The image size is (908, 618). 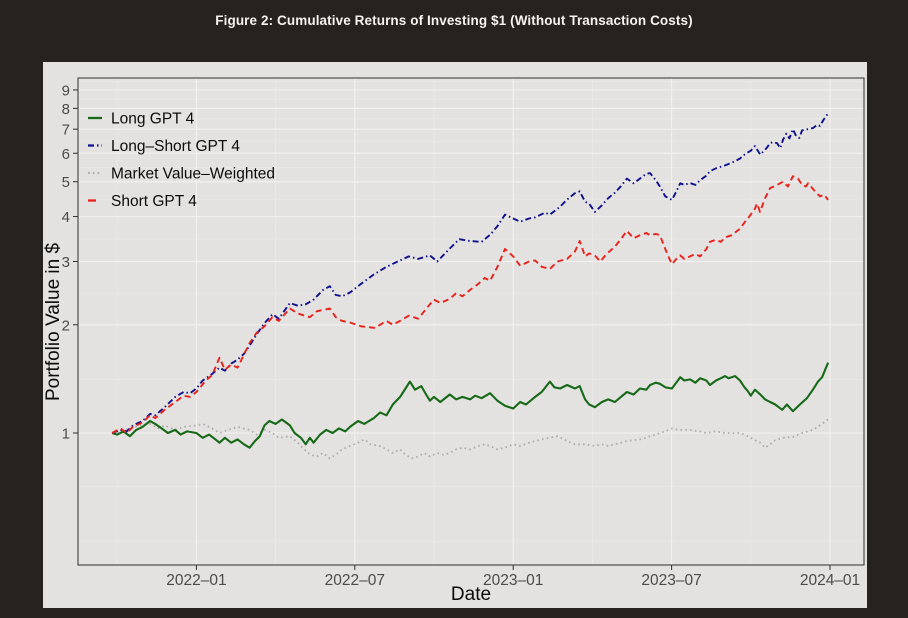 What do you see at coordinates (66, 130) in the screenshot?
I see `y-tick-label: 7` at bounding box center [66, 130].